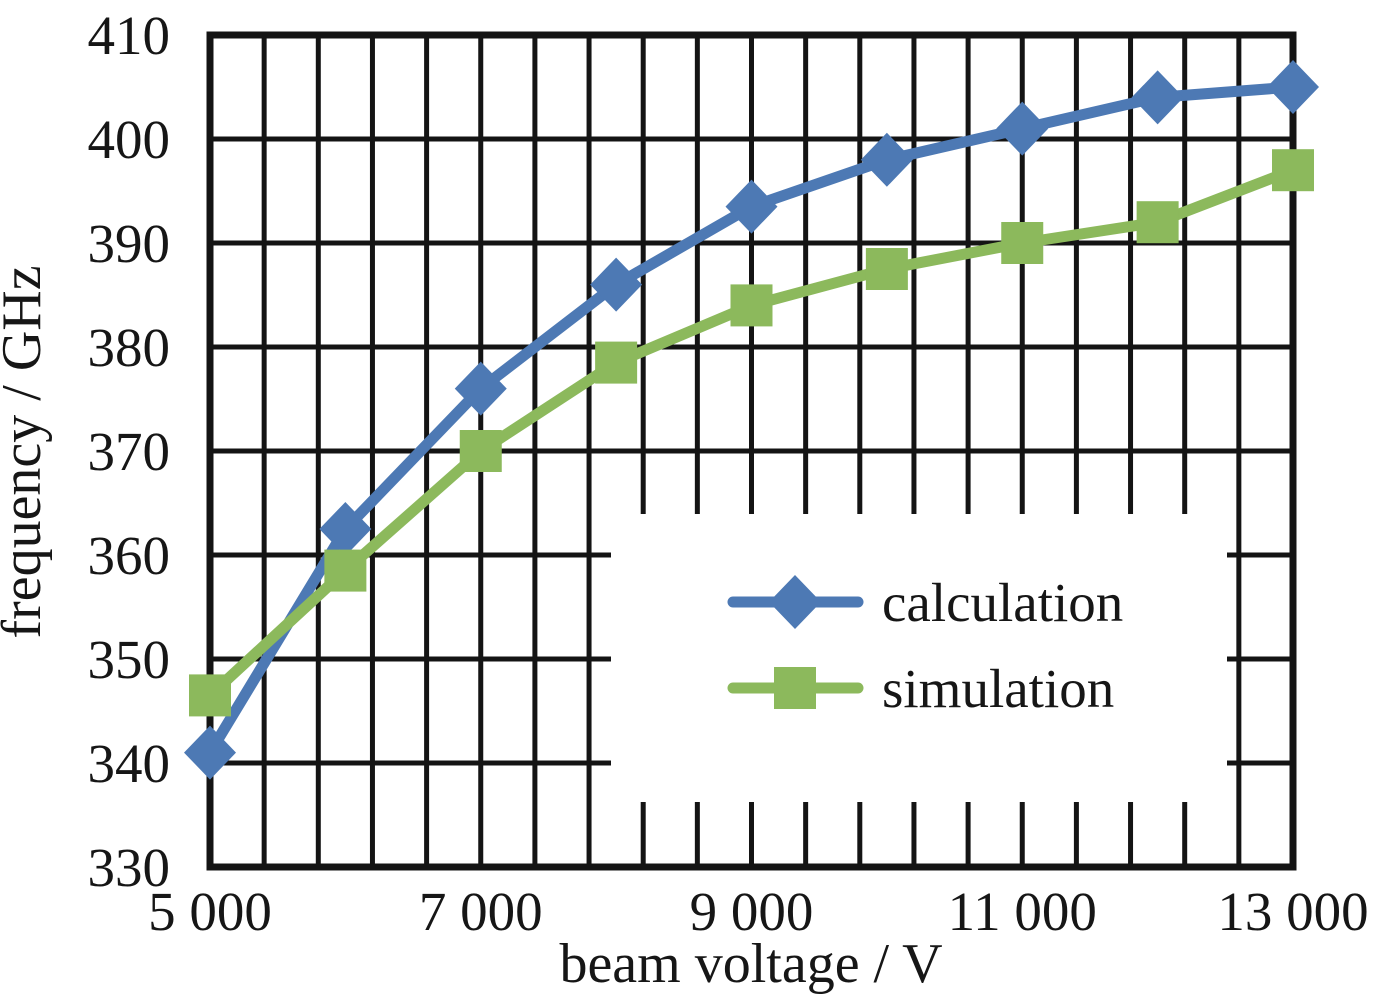 The width and height of the screenshot is (1378, 1008). I want to click on y-tick-label: 410, so click(129, 35).